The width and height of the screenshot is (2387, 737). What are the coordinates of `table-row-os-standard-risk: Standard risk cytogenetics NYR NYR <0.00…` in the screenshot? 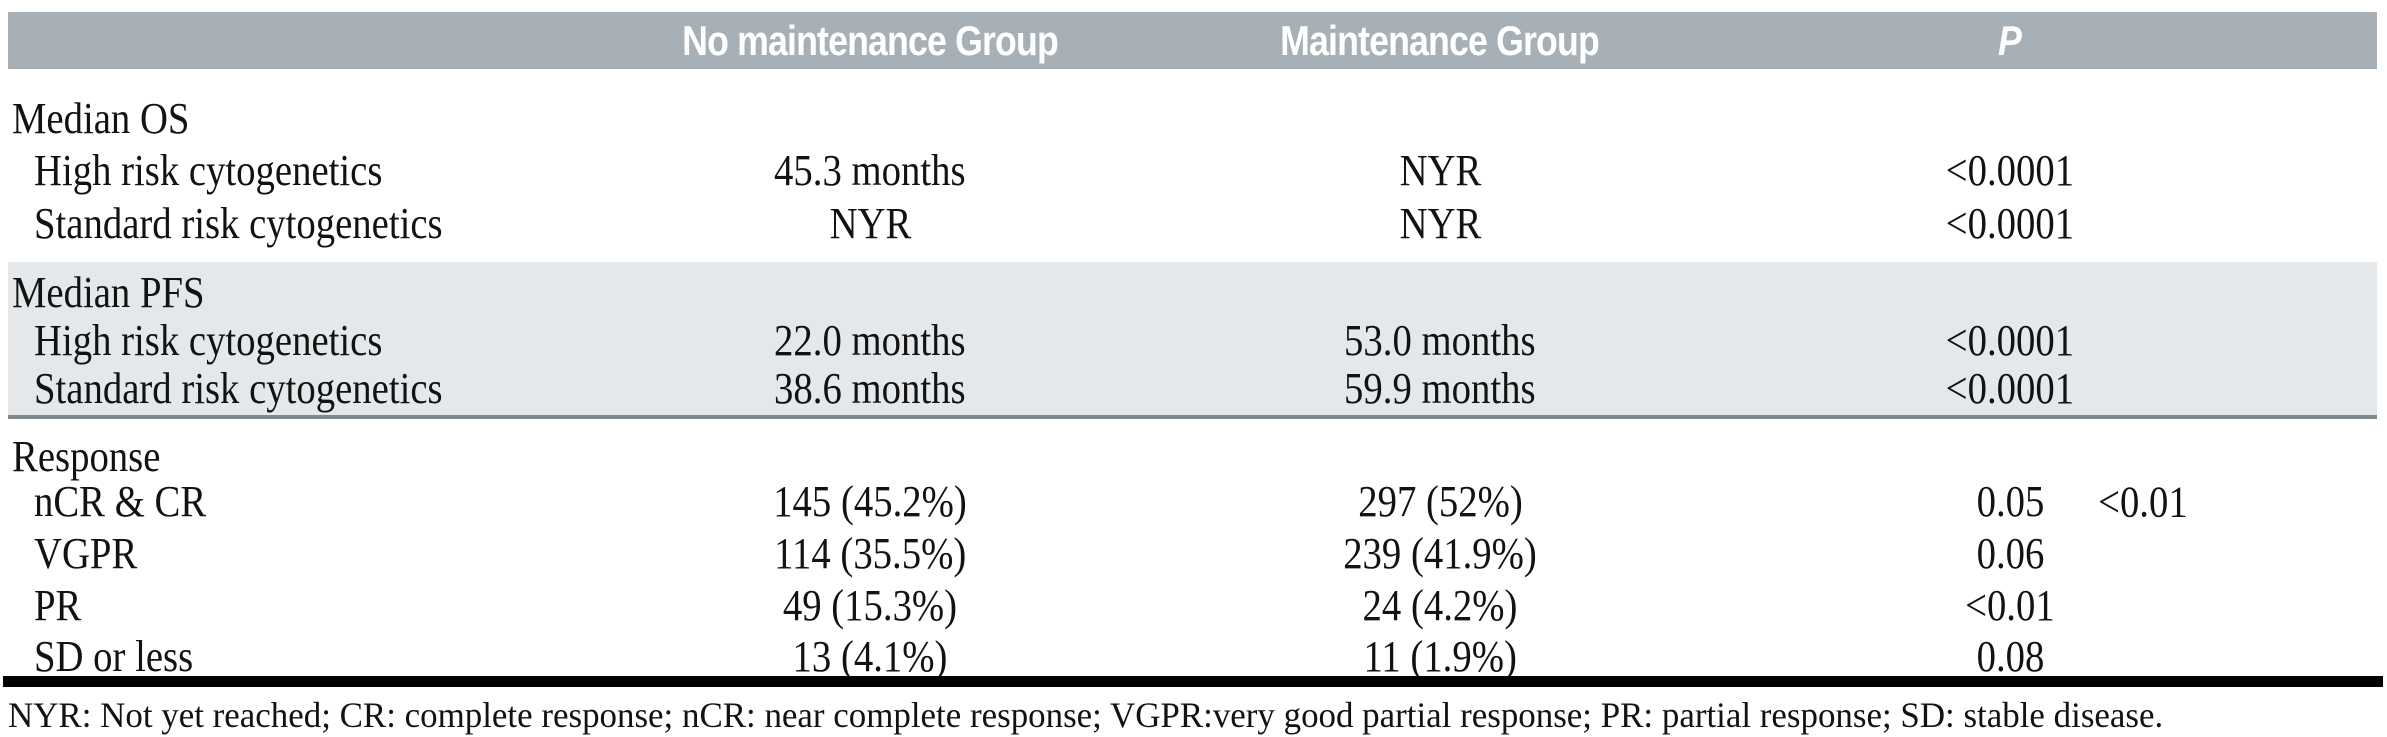 It's located at (1192, 223).